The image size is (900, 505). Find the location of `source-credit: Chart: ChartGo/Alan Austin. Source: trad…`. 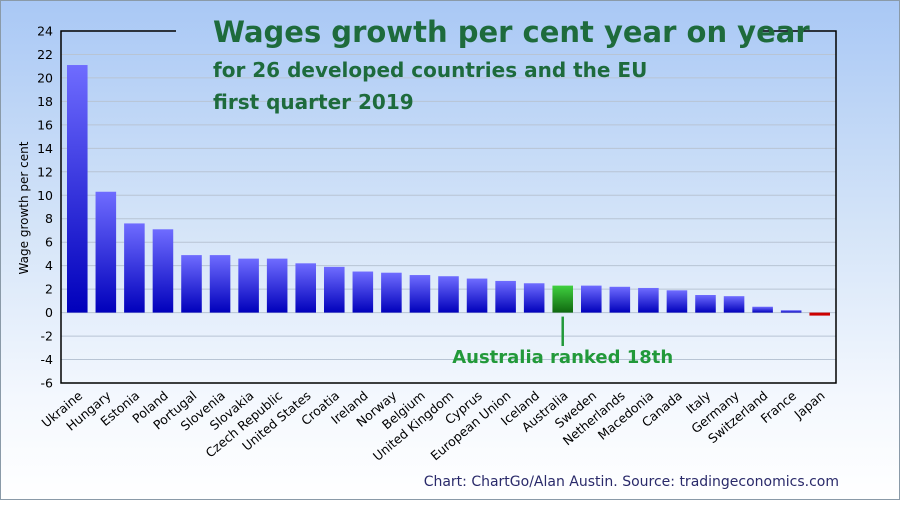

source-credit: Chart: ChartGo/Alan Austin. Source: trad… is located at coordinates (631, 482).